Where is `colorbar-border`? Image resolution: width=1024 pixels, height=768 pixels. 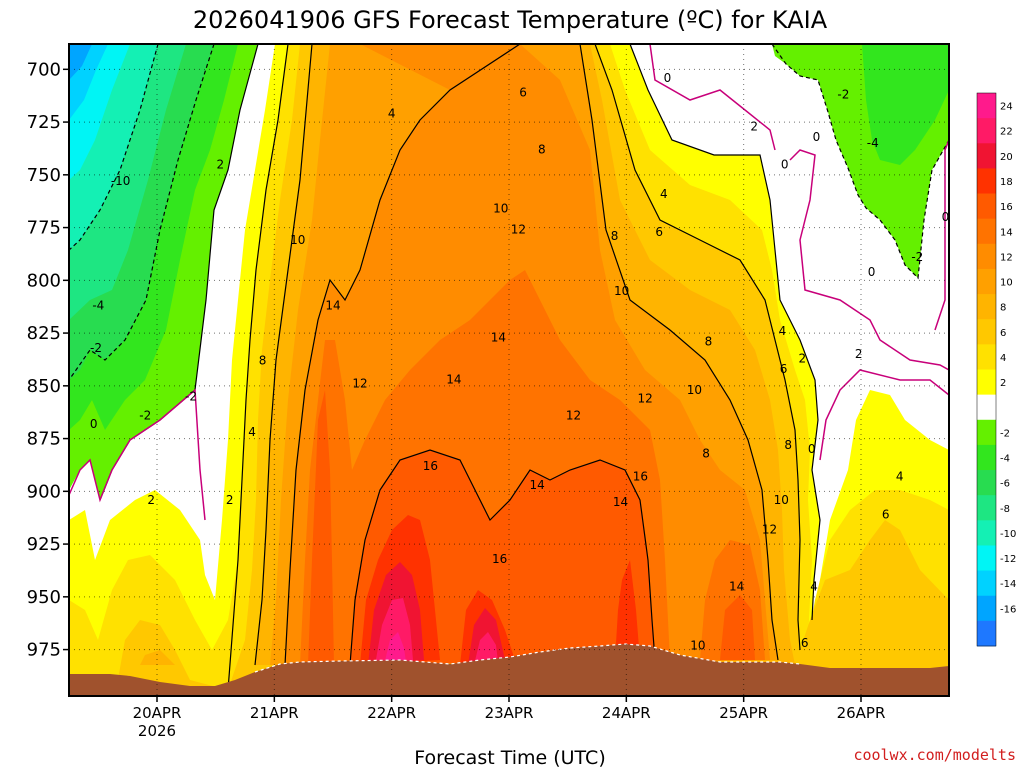
colorbar-border is located at coordinates (986, 369).